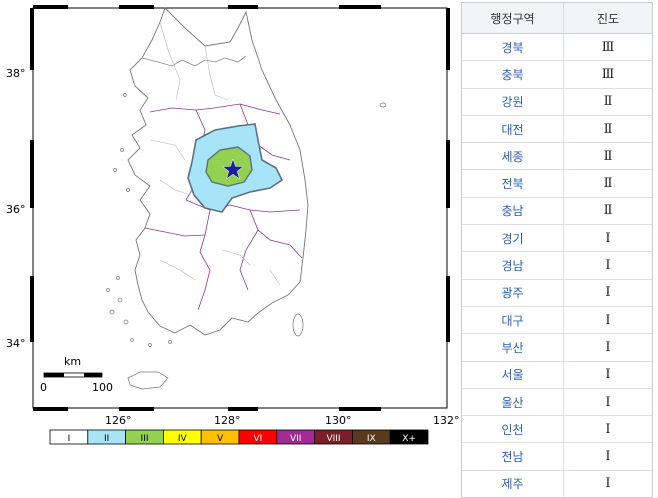 Image resolution: width=658 pixels, height=498 pixels. Describe the element at coordinates (513, 18) in the screenshot. I see `header-region: 행정구역` at that location.